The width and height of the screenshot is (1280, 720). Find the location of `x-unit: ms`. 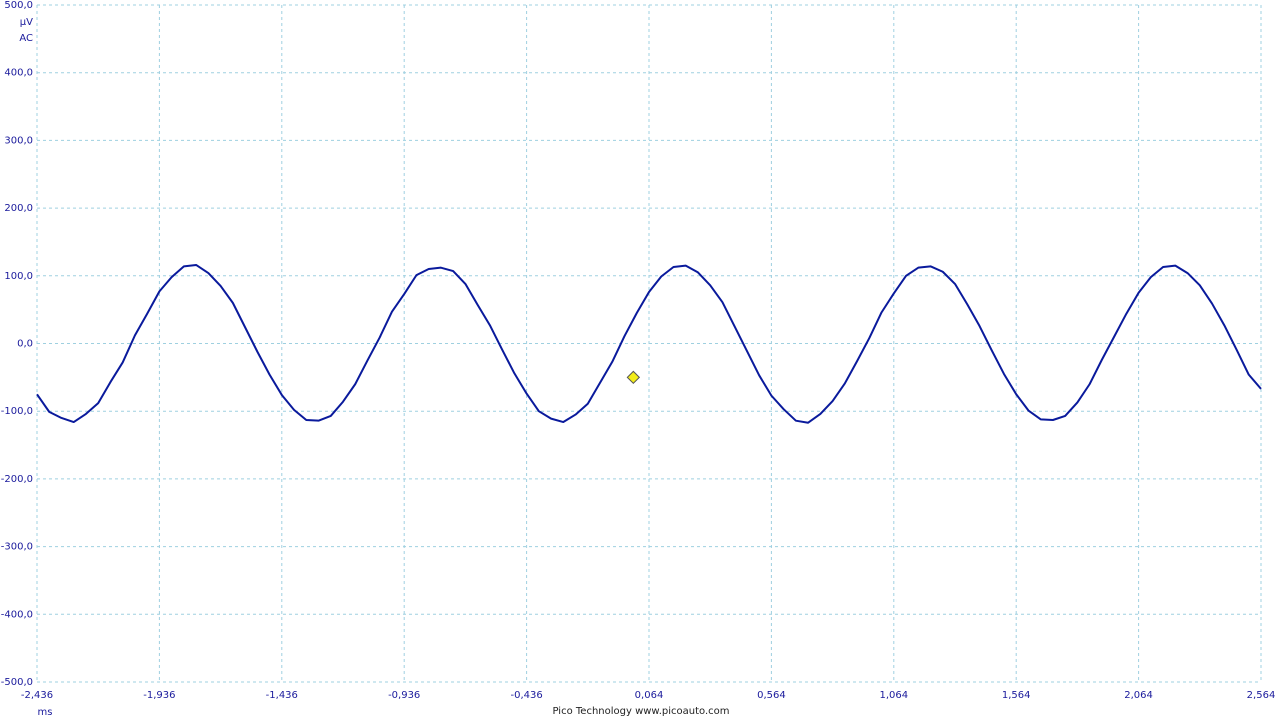

x-unit: ms is located at coordinates (45, 712).